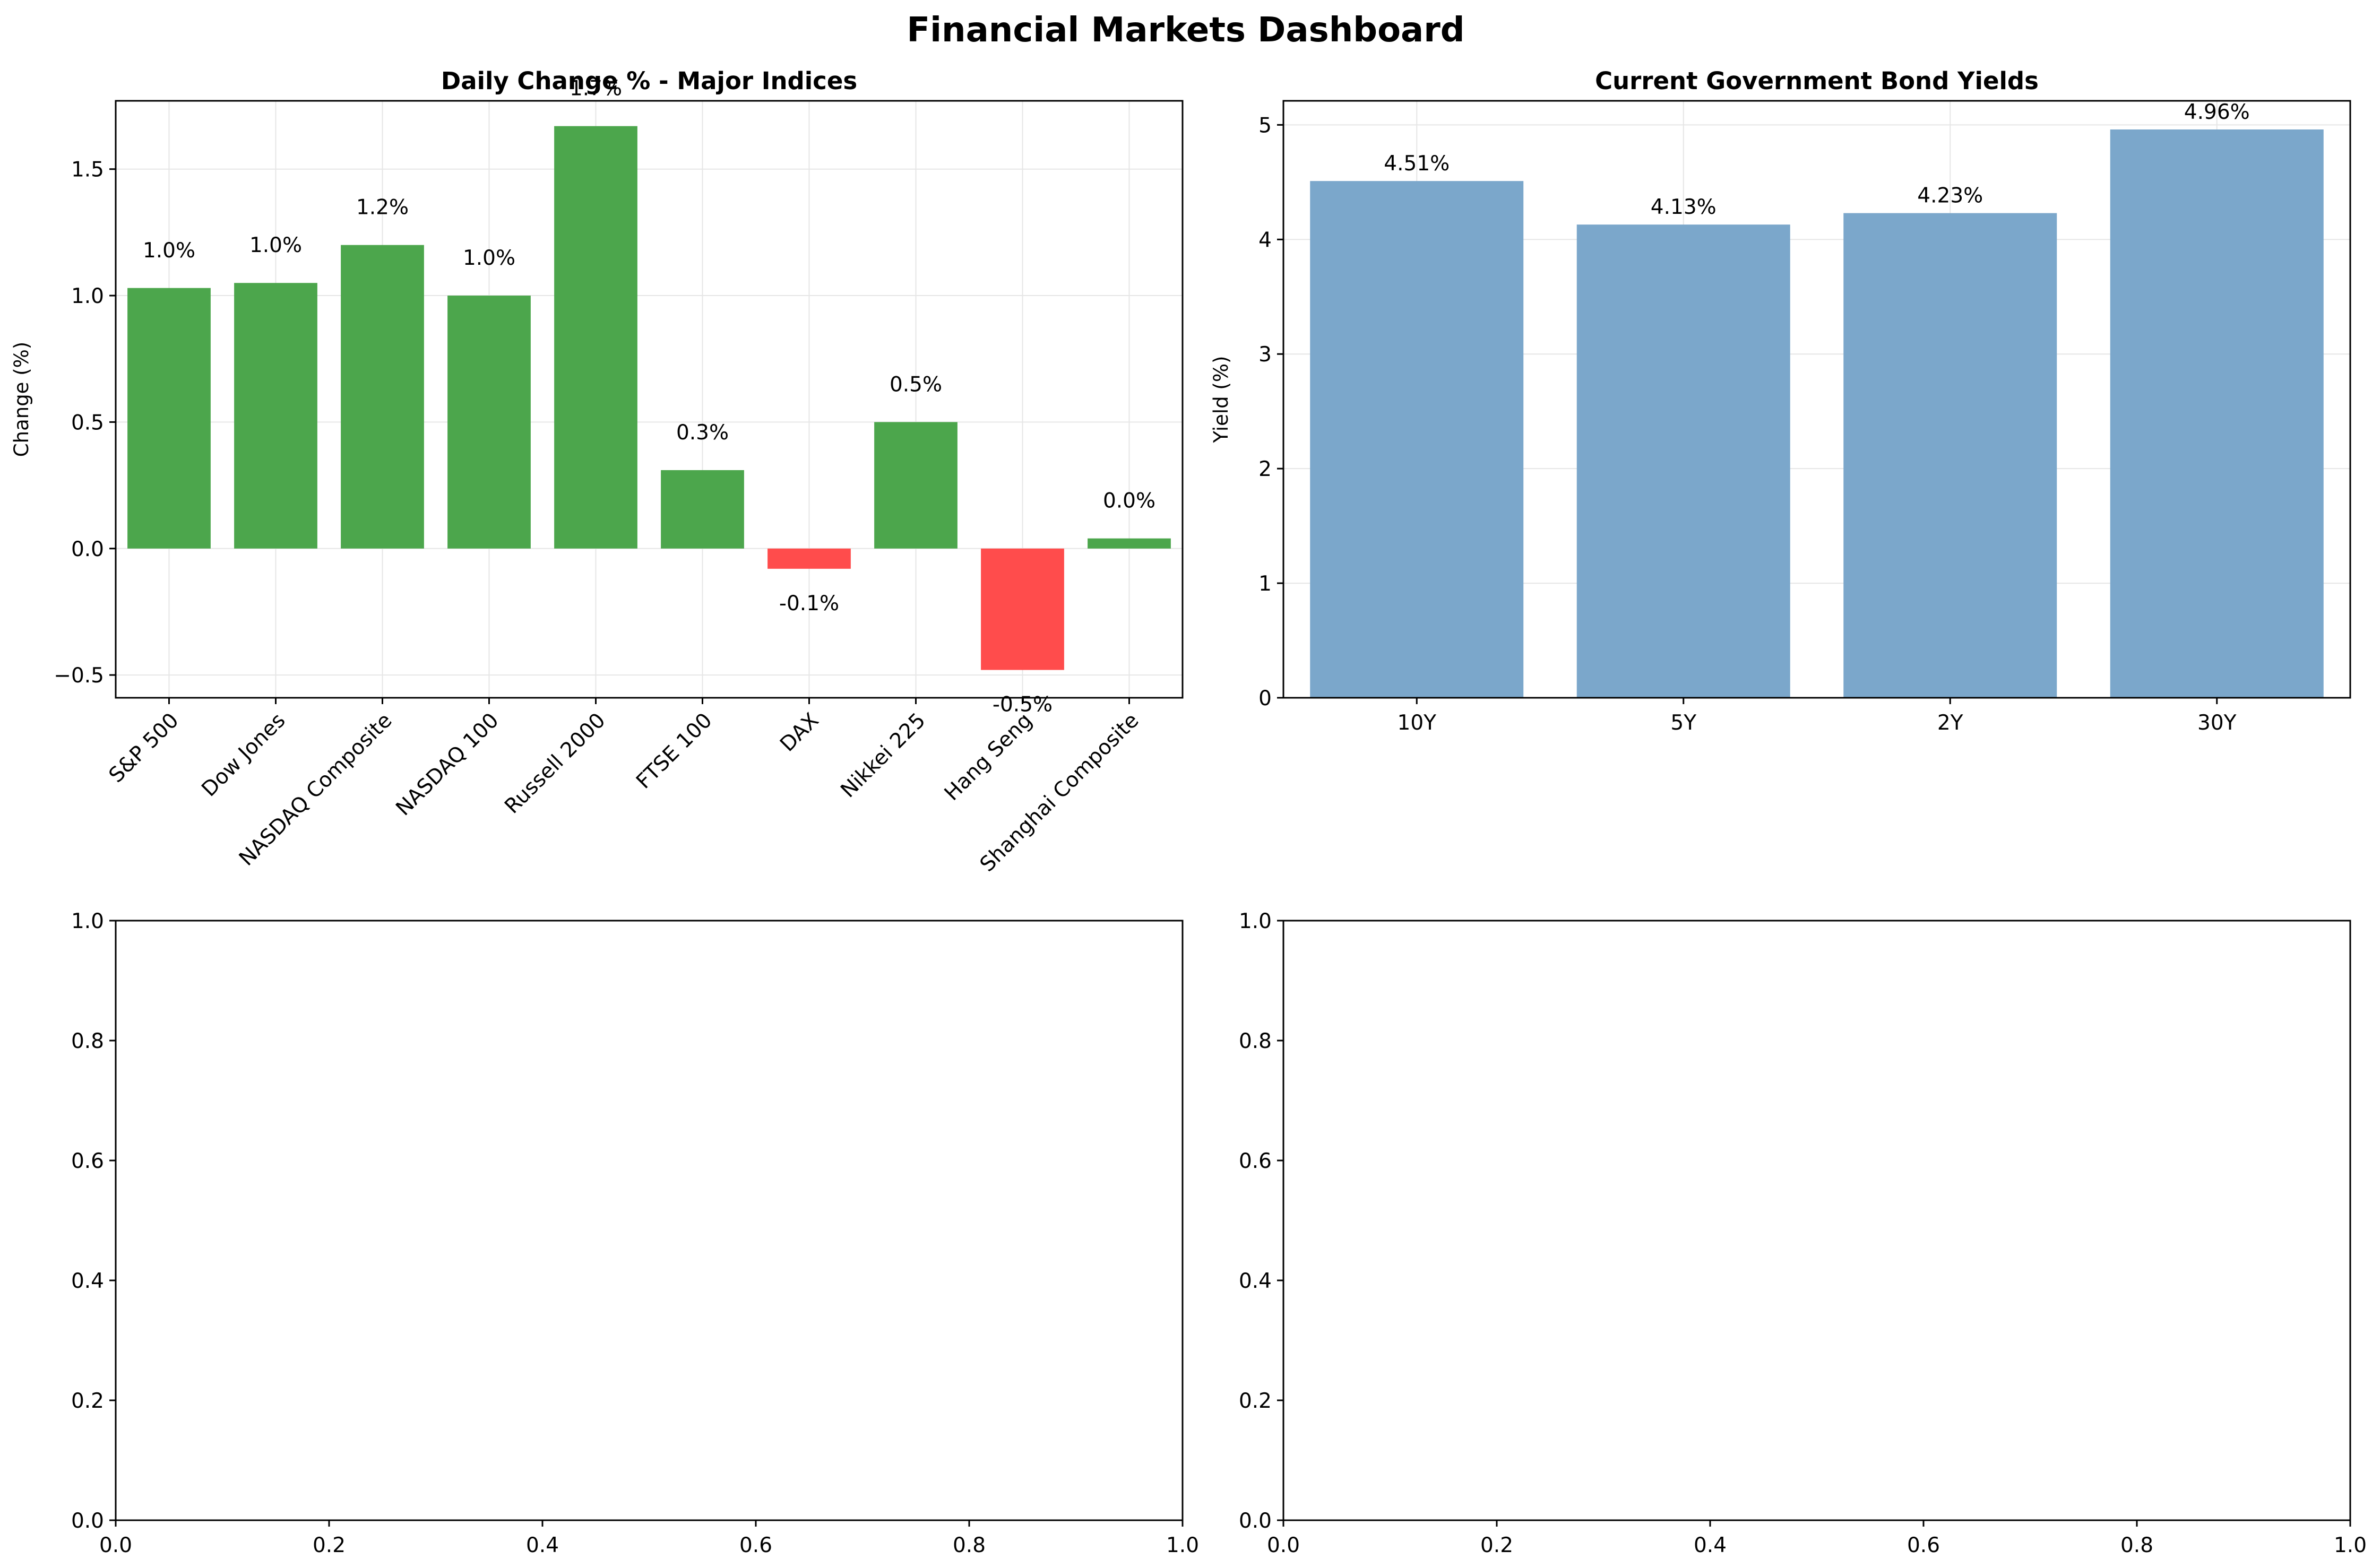 Image resolution: width=2372 pixels, height=1568 pixels. Describe the element at coordinates (674, 750) in the screenshot. I see `x-tick-label: FTSE 100` at that location.